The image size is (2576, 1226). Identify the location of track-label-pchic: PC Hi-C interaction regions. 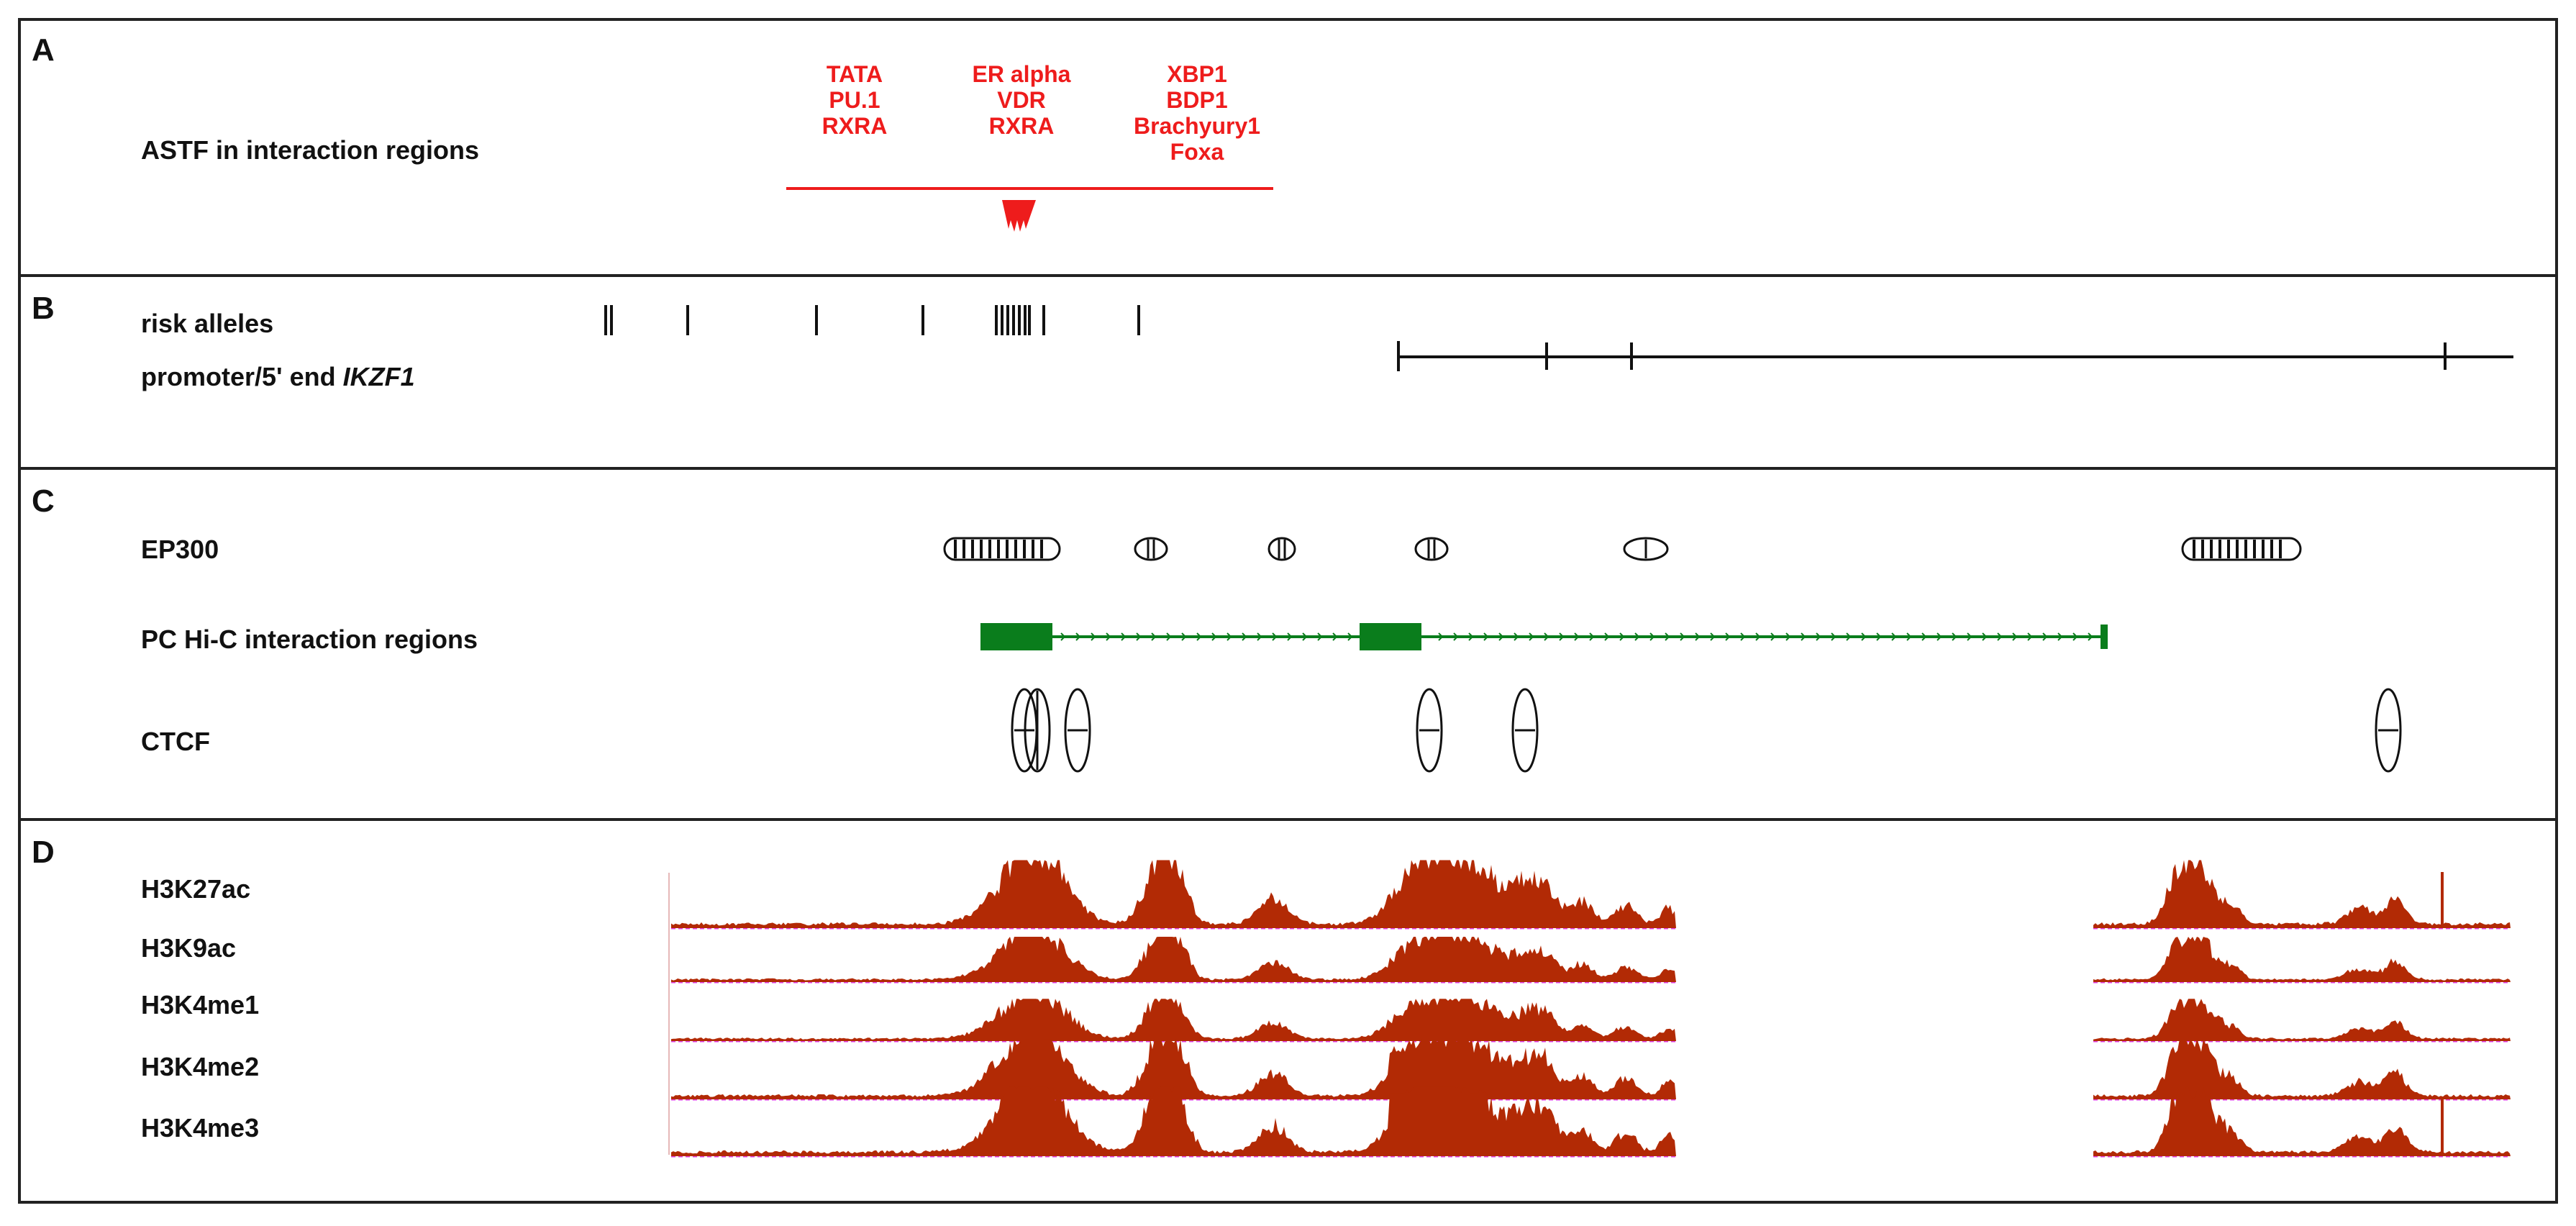
(309, 639).